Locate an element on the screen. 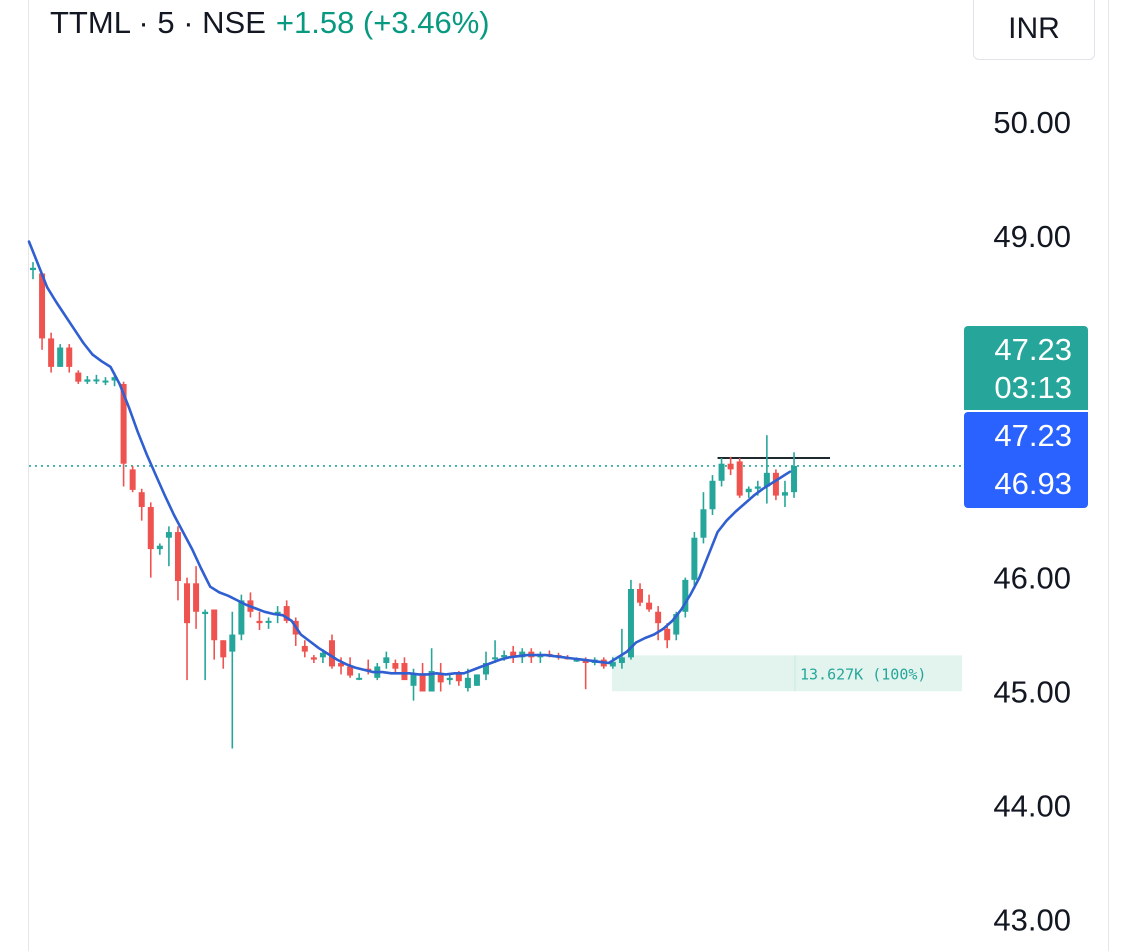 The height and width of the screenshot is (951, 1136). y-tick-label: 49.00 is located at coordinates (1032, 236).